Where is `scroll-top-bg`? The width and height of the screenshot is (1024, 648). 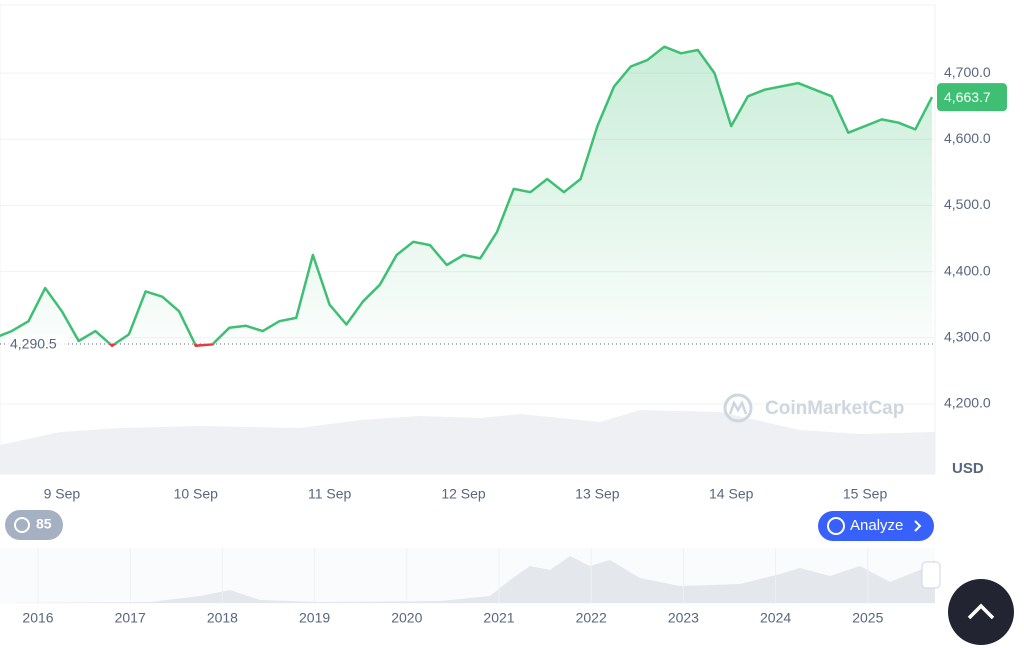 scroll-top-bg is located at coordinates (981, 612).